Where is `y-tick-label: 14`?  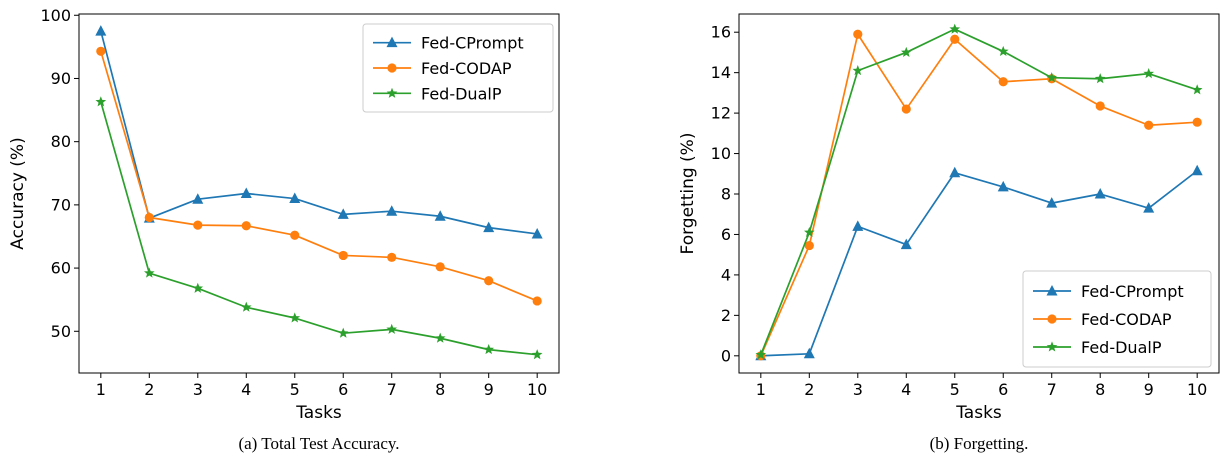 y-tick-label: 14 is located at coordinates (721, 72).